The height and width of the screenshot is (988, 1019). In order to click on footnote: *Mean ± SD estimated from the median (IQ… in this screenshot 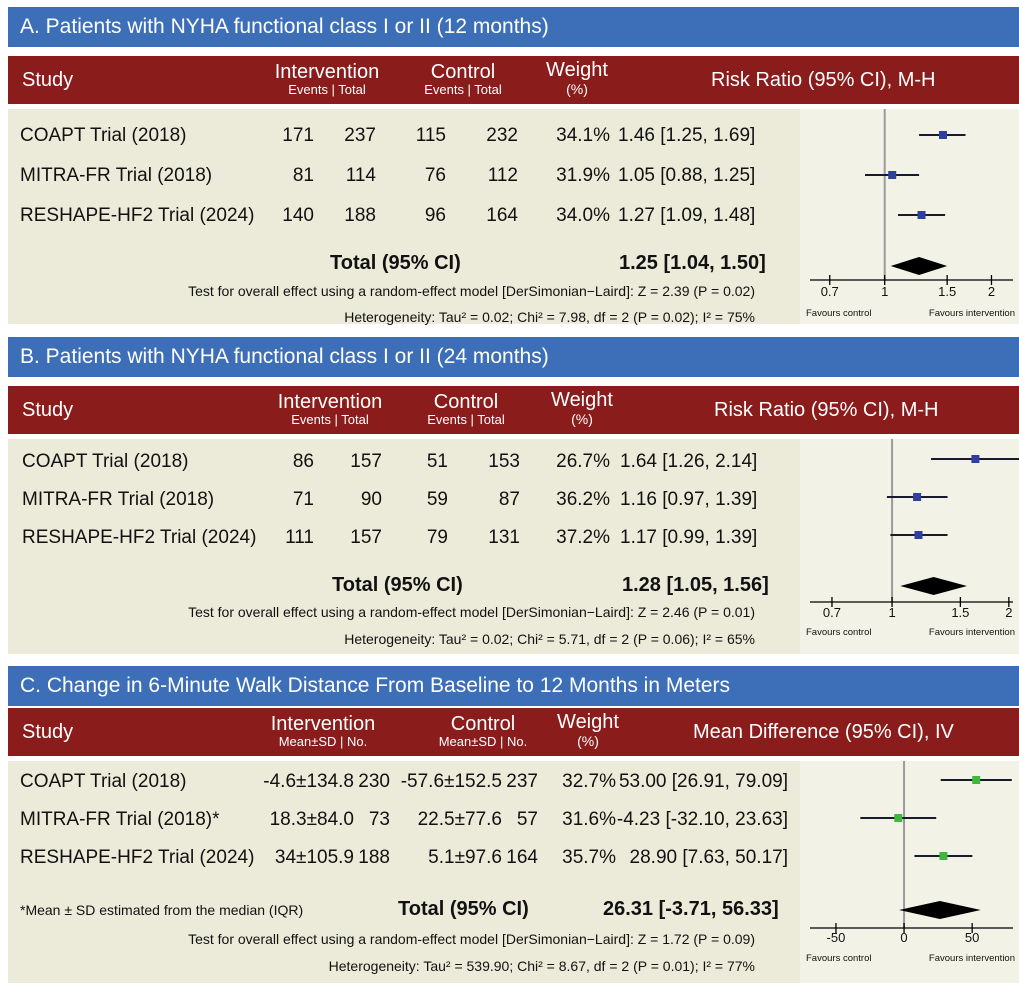, I will do `click(162, 910)`.